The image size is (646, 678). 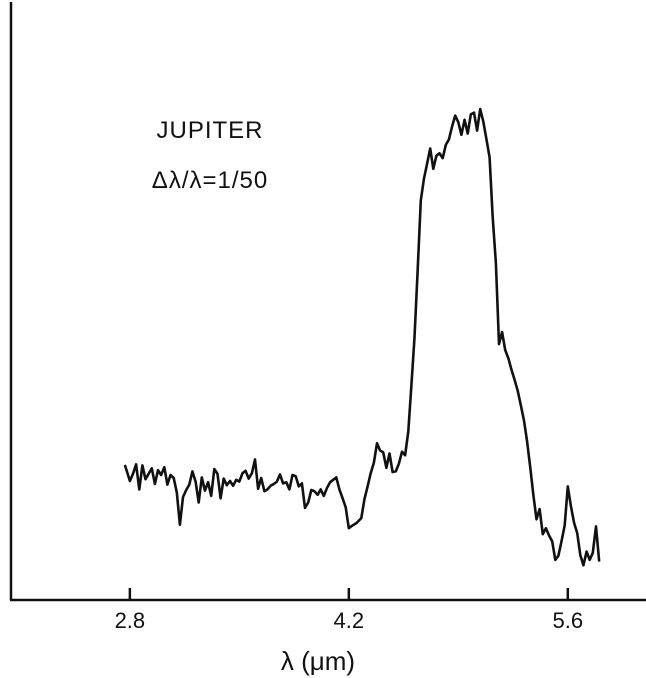 I want to click on x-axis-tick-labels: 2.8 4.2 5.6, so click(x=349, y=620).